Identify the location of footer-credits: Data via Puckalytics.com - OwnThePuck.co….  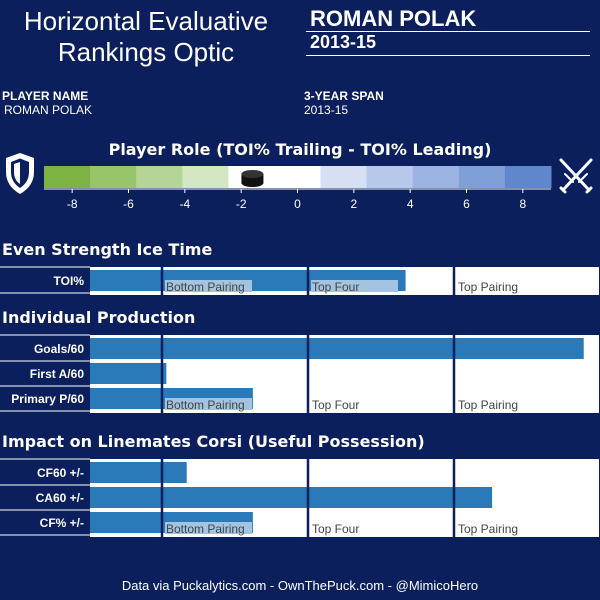
(300, 585).